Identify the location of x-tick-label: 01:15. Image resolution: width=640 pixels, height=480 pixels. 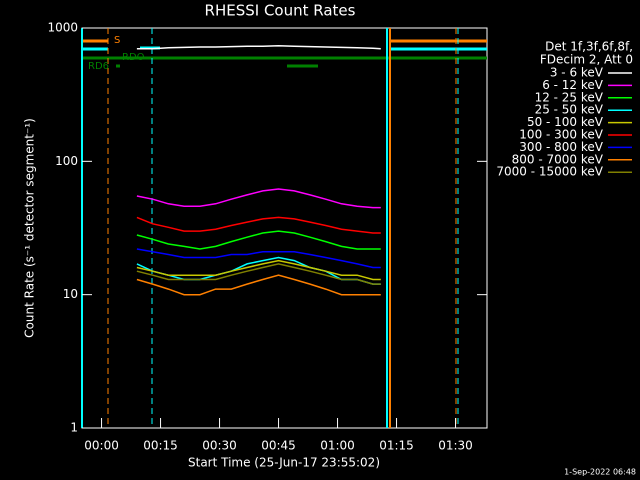
(396, 446).